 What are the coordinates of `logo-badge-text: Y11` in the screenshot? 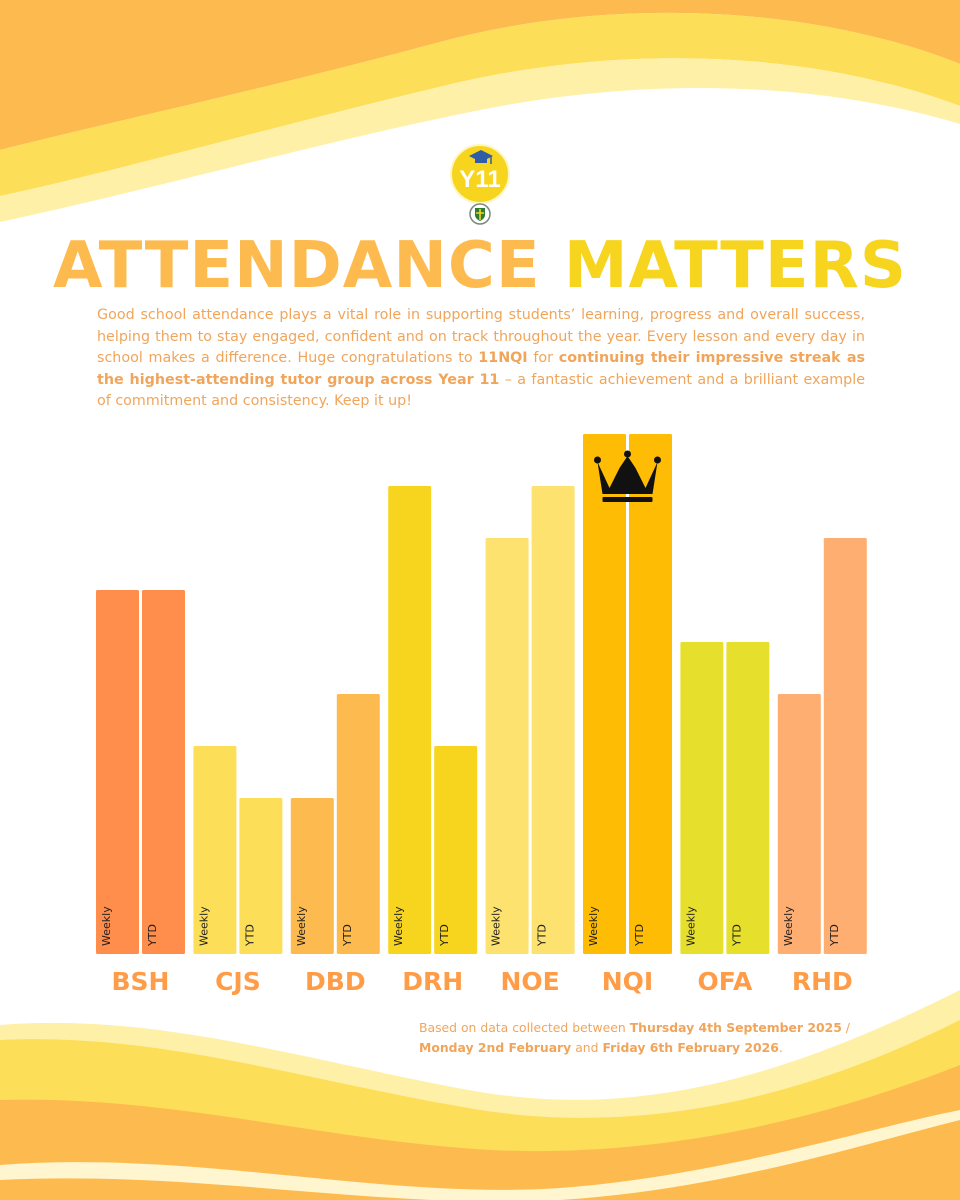 It's located at (479, 179).